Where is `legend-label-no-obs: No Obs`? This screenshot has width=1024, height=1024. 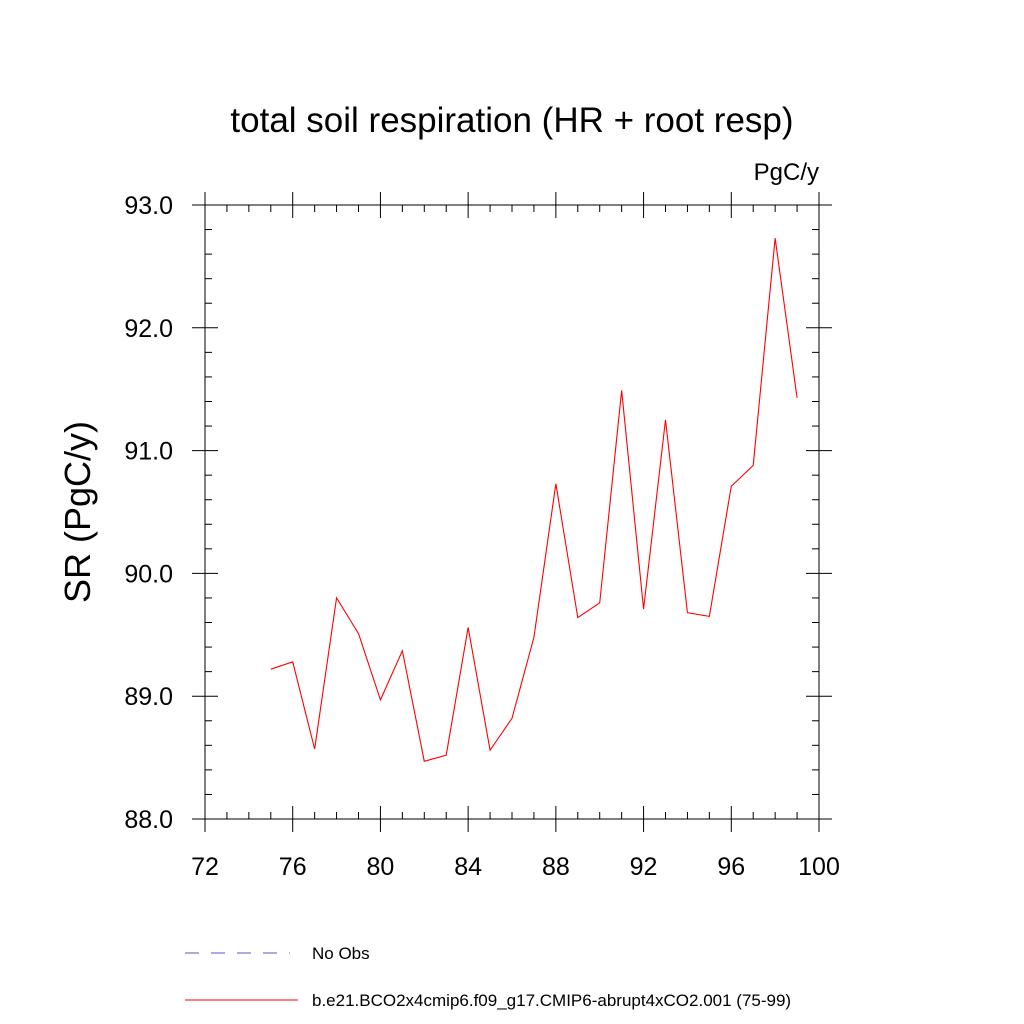 legend-label-no-obs: No Obs is located at coordinates (341, 953).